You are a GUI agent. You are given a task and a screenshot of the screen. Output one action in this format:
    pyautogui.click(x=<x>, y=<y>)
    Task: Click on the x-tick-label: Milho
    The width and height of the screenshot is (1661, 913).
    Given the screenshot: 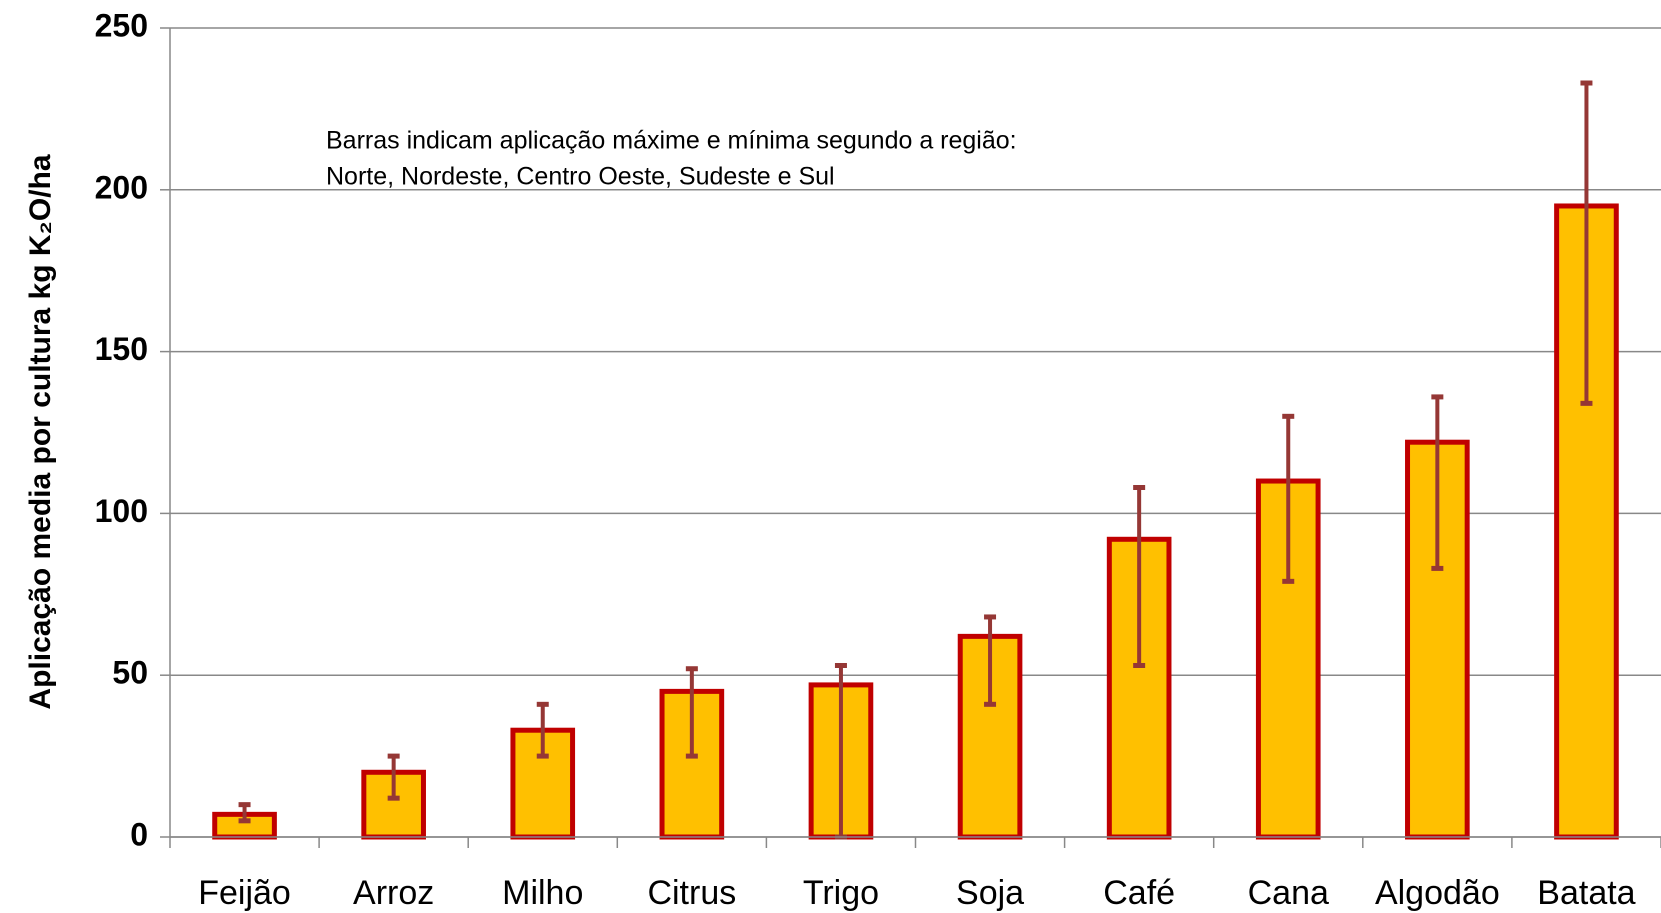 What is the action you would take?
    pyautogui.click(x=542, y=893)
    